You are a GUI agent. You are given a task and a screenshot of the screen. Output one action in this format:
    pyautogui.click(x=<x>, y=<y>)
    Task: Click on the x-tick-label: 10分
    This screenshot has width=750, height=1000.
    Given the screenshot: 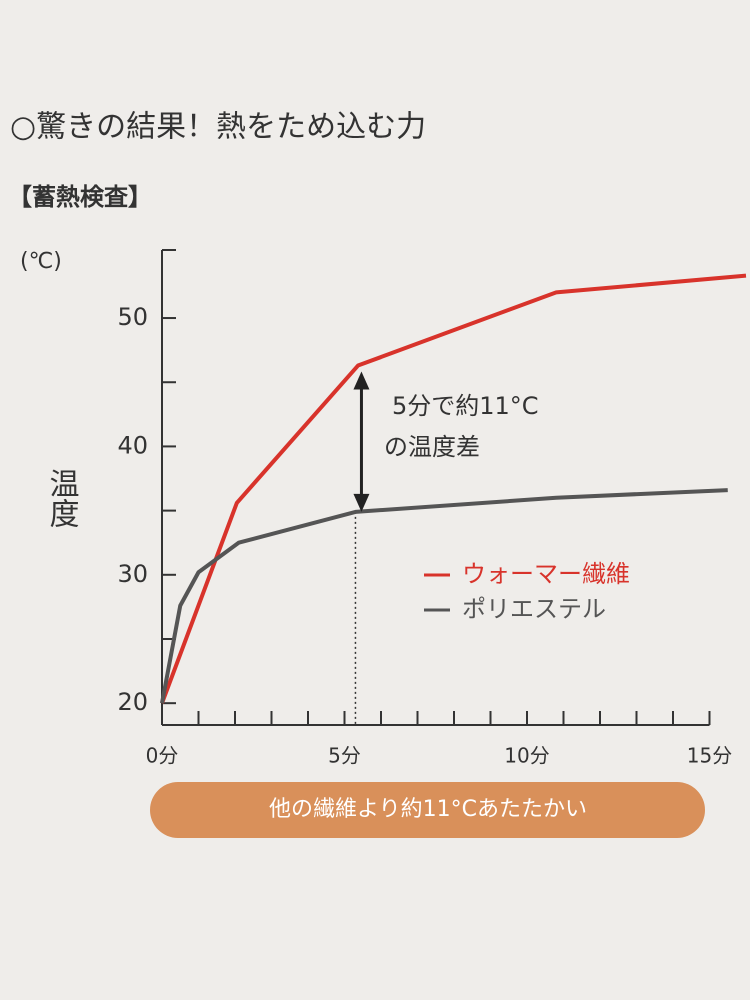 What is the action you would take?
    pyautogui.click(x=526, y=756)
    